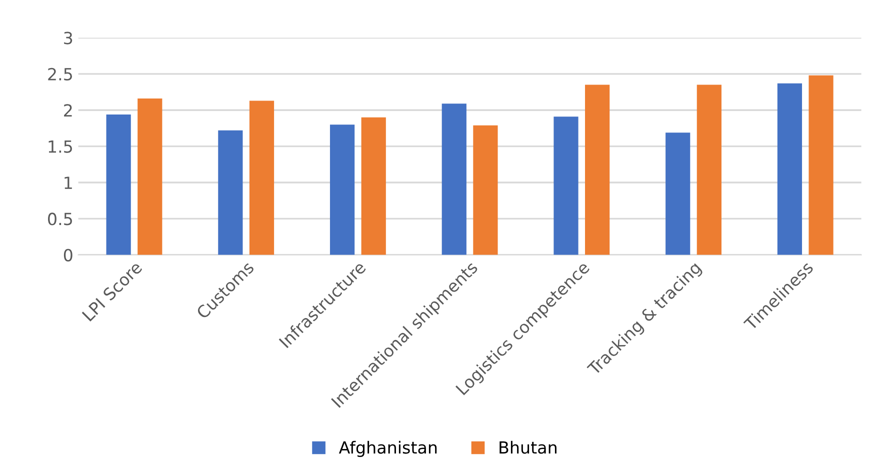  What do you see at coordinates (60, 146) in the screenshot?
I see `y-tick-label: 1.5` at bounding box center [60, 146].